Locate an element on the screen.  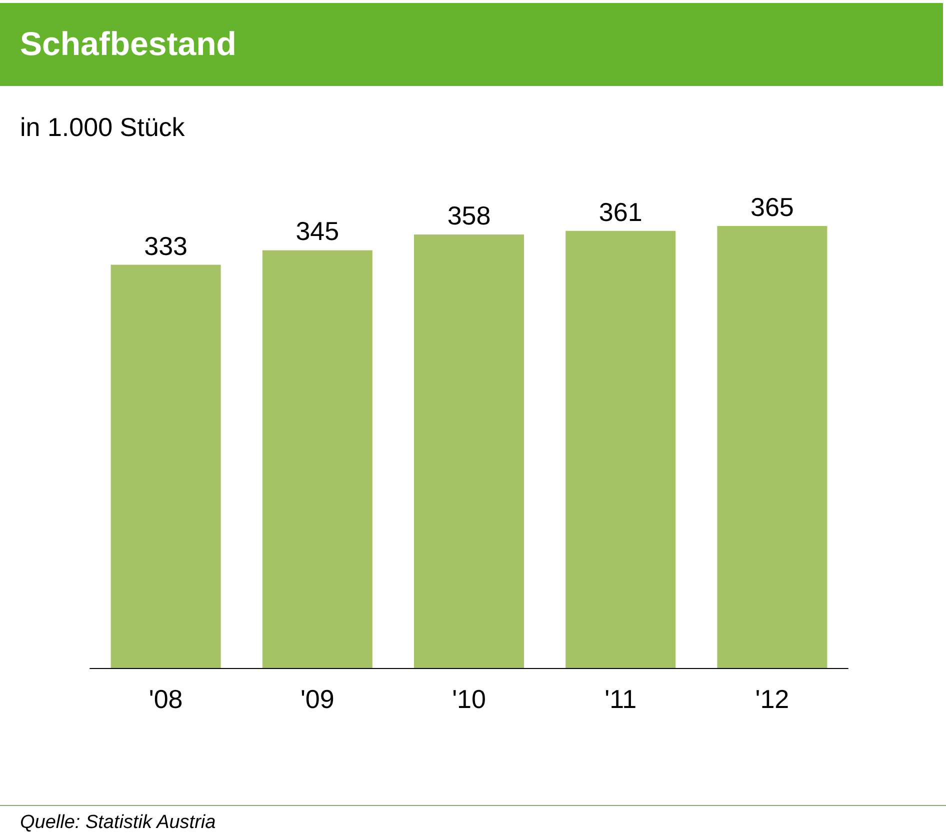
x-tick-label: '11 is located at coordinates (620, 699).